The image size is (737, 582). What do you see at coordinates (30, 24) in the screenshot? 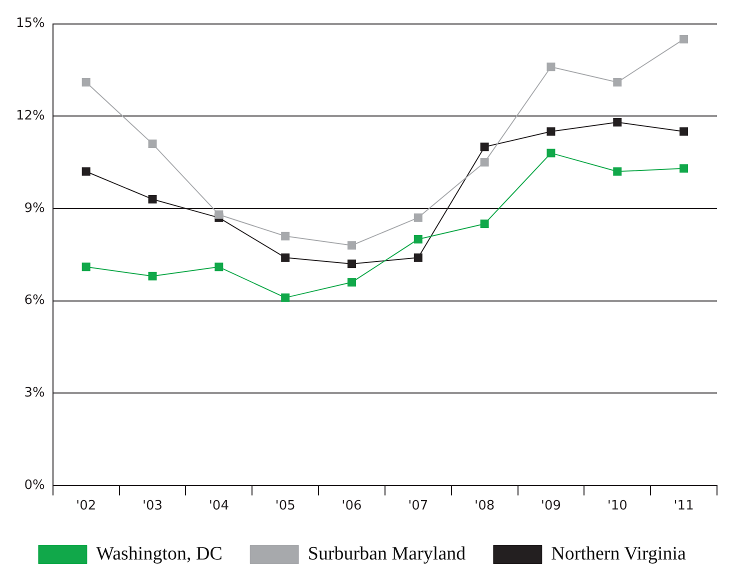
I see `y-tick-label: 15%` at bounding box center [30, 24].